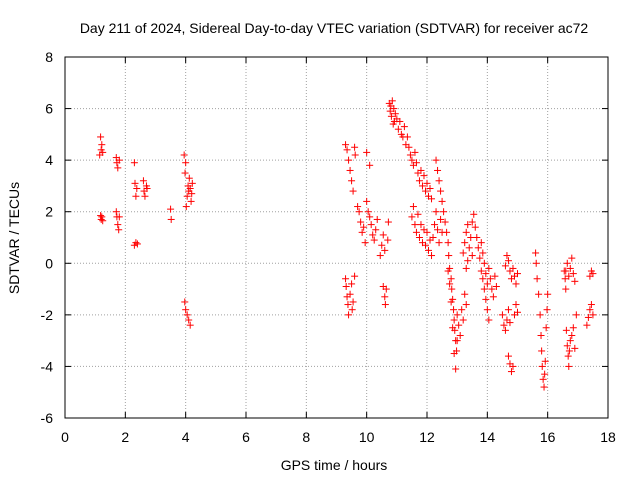 The width and height of the screenshot is (640, 480). I want to click on x-tick-label: 14, so click(488, 437).